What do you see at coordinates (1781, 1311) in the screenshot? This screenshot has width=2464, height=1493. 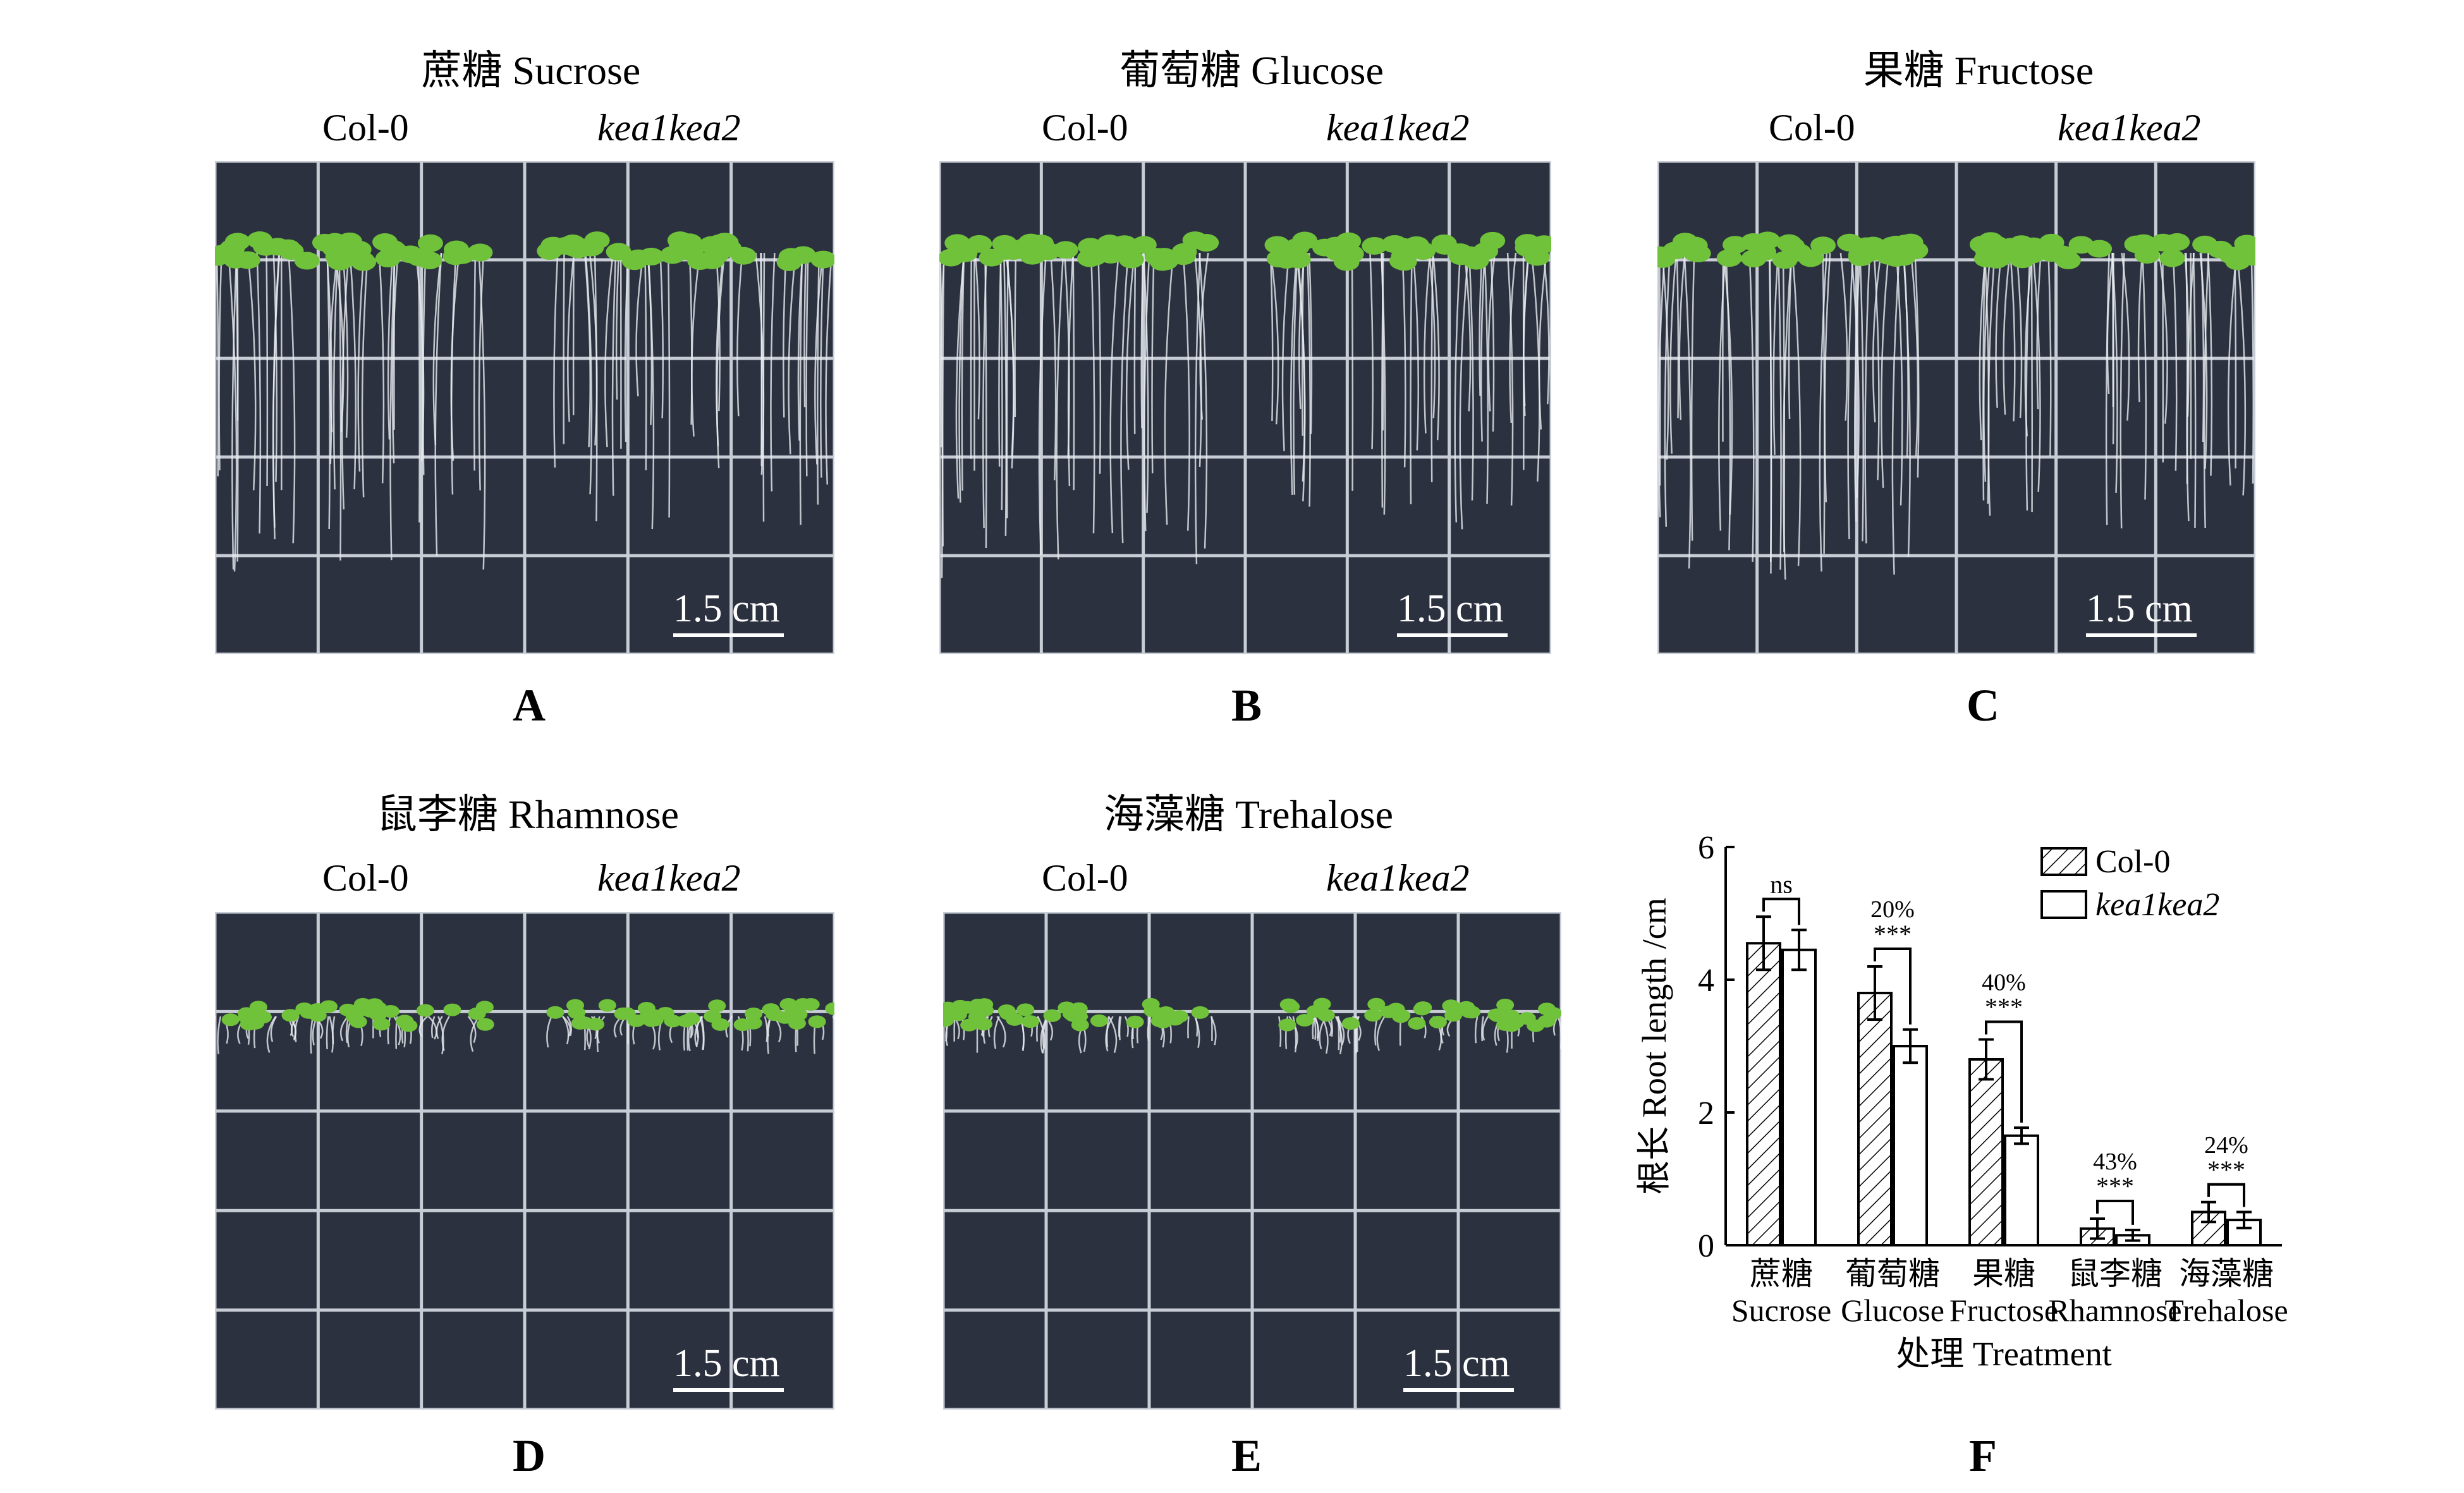 I see `x-tick-label-en: Sucrose` at bounding box center [1781, 1311].